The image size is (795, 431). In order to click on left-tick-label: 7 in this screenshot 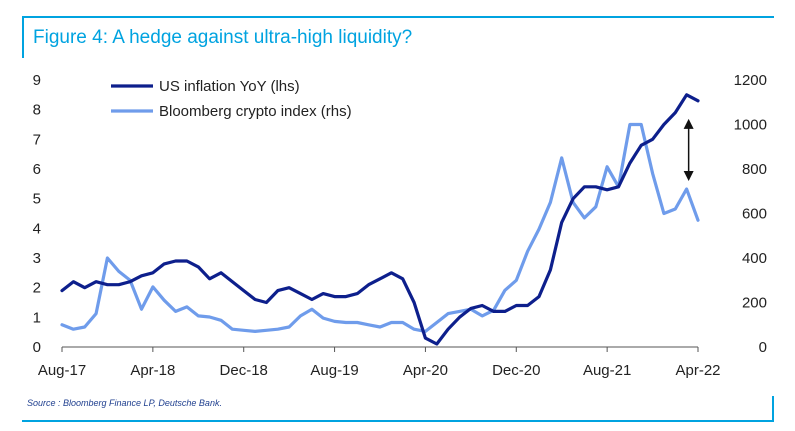, I will do `click(37, 139)`.